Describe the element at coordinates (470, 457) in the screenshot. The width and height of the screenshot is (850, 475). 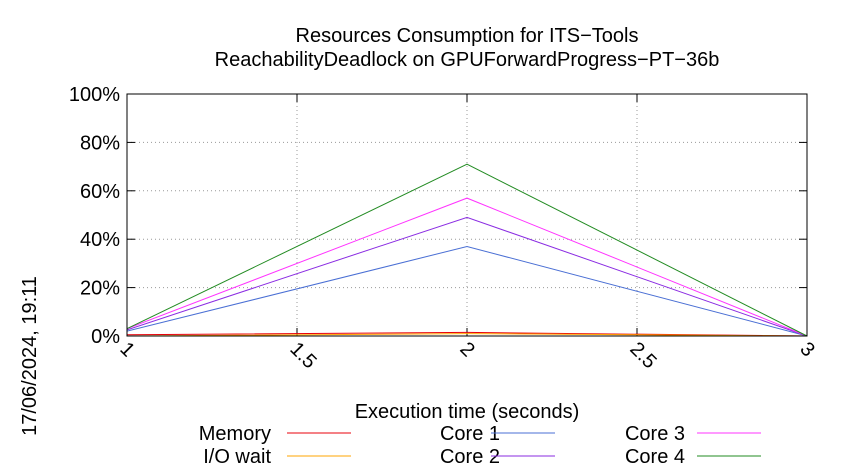
I see `legend-label-core-2: Core 2` at that location.